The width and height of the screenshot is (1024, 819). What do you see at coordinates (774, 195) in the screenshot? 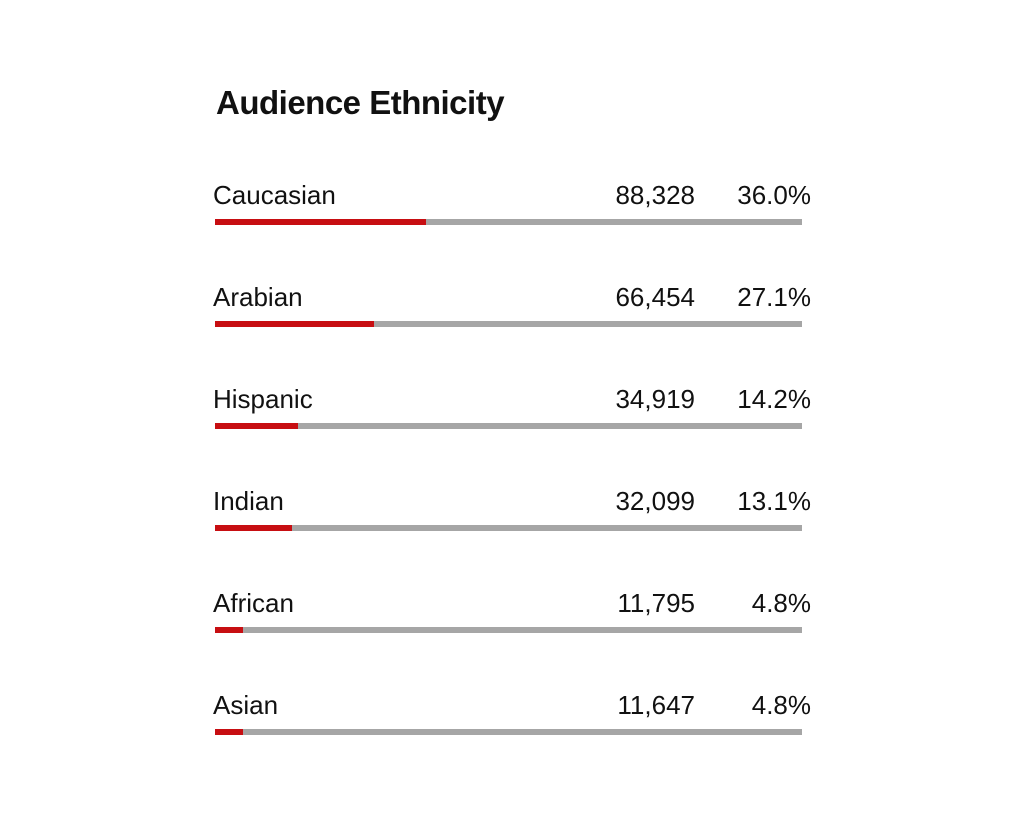
I see `percent-label: 36.0%` at bounding box center [774, 195].